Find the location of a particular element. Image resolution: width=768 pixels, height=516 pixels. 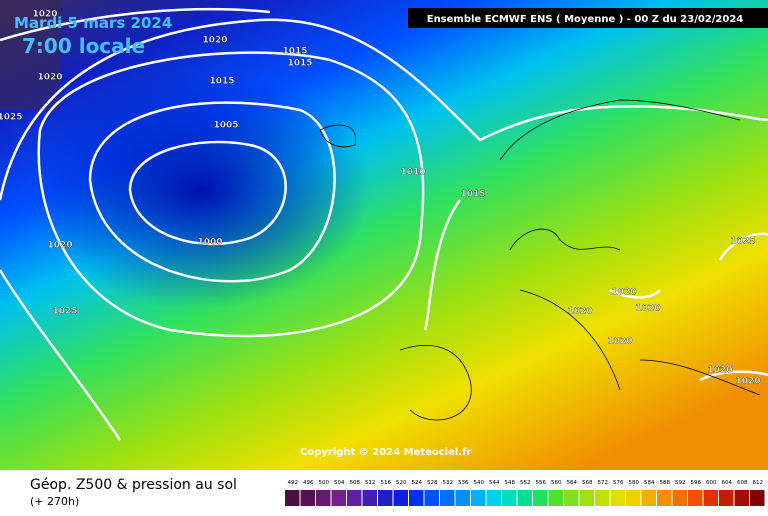

scale-label: 596 is located at coordinates (696, 483).